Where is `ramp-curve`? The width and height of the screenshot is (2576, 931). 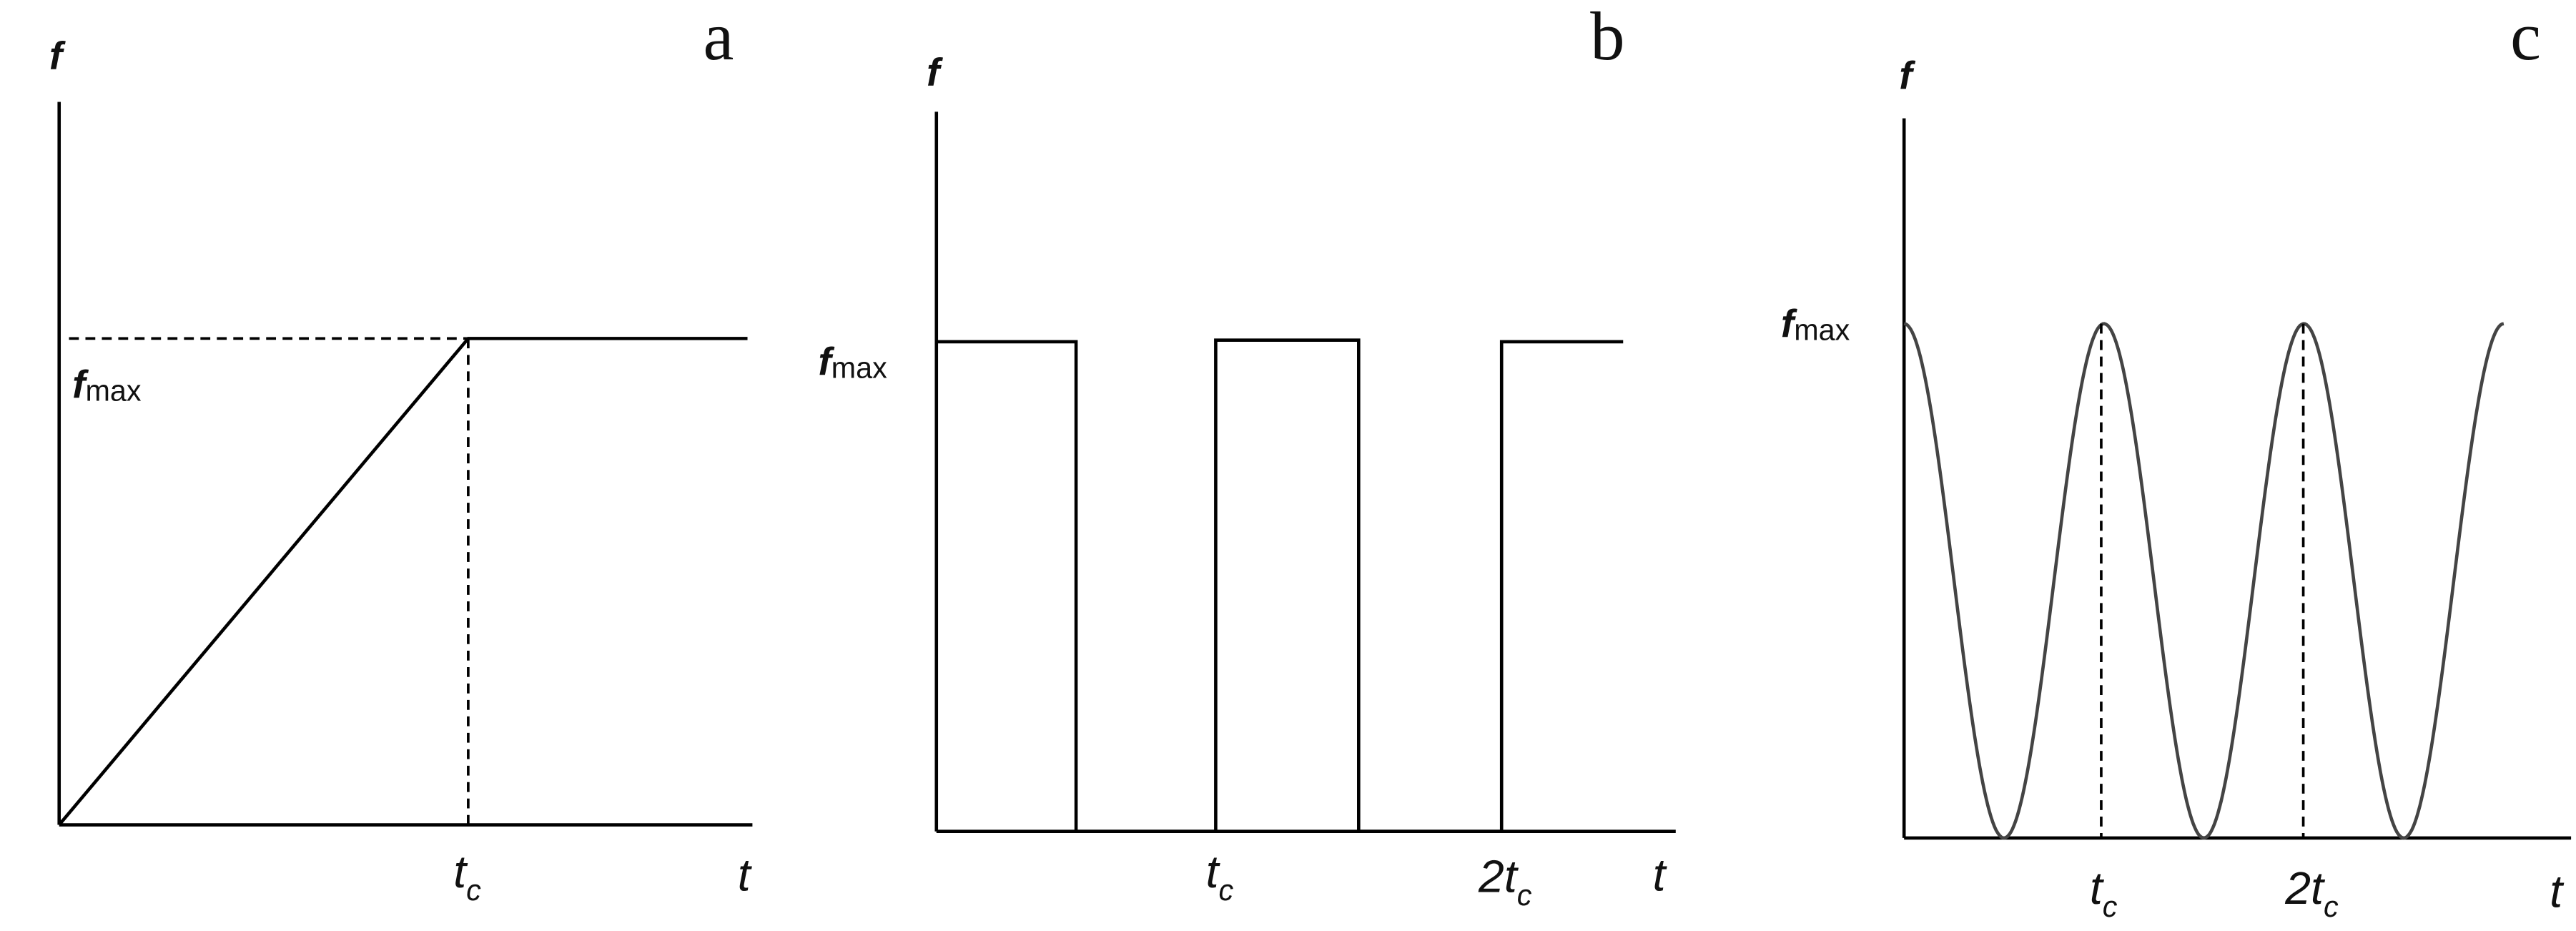
ramp-curve is located at coordinates (402, 582).